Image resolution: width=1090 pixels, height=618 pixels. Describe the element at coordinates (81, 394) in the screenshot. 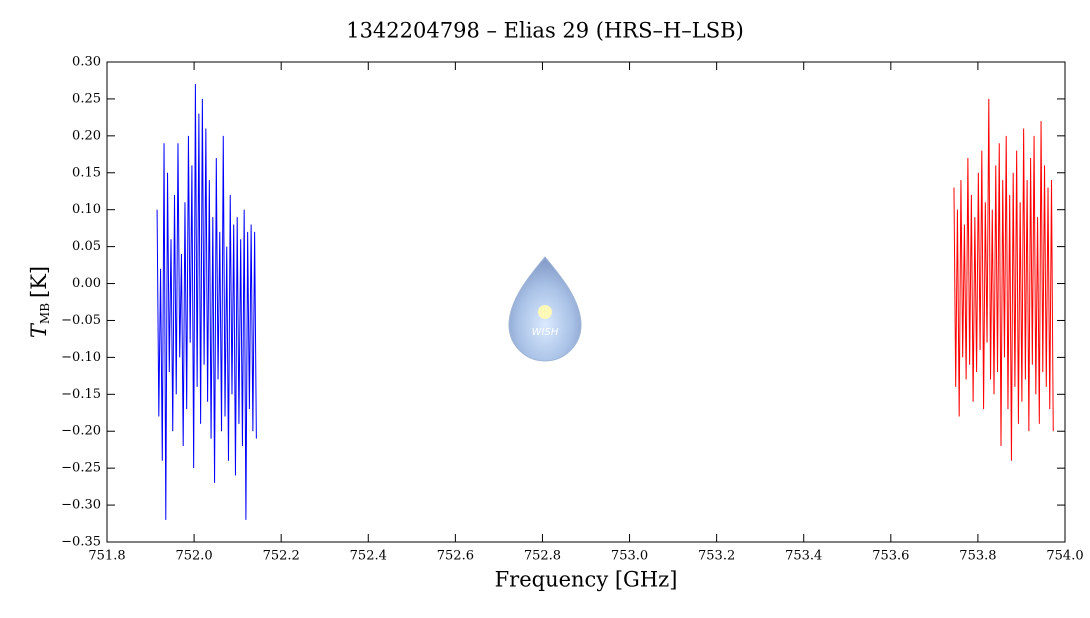

I see `y-tick-label: −0.15` at that location.